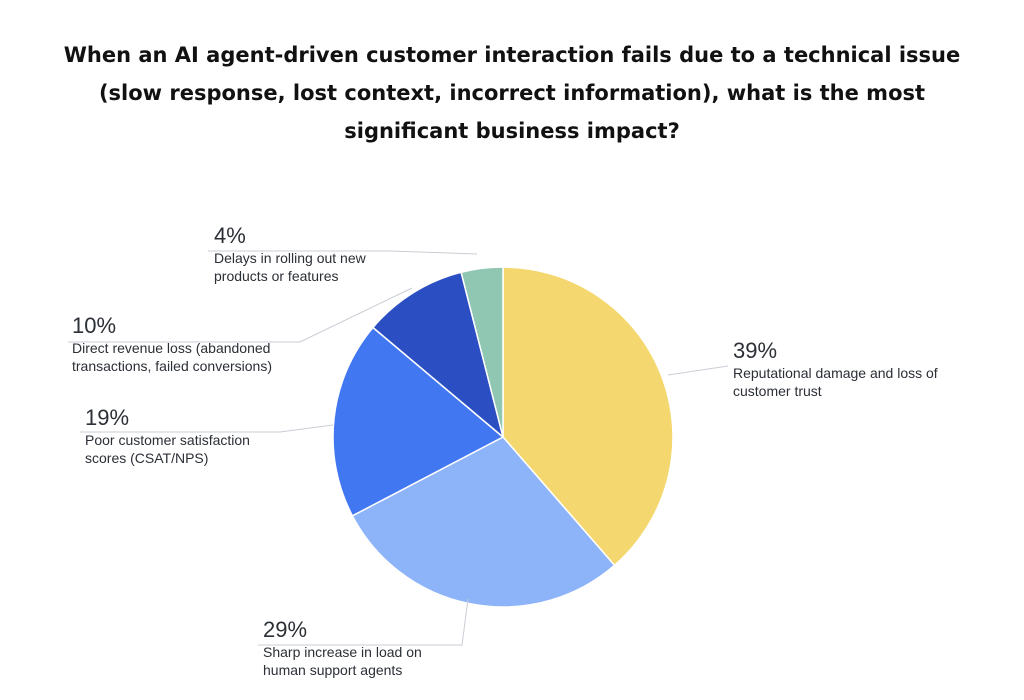 The width and height of the screenshot is (1024, 700). Describe the element at coordinates (107, 417) in the screenshot. I see `slice-percent-label-3: 19%` at that location.